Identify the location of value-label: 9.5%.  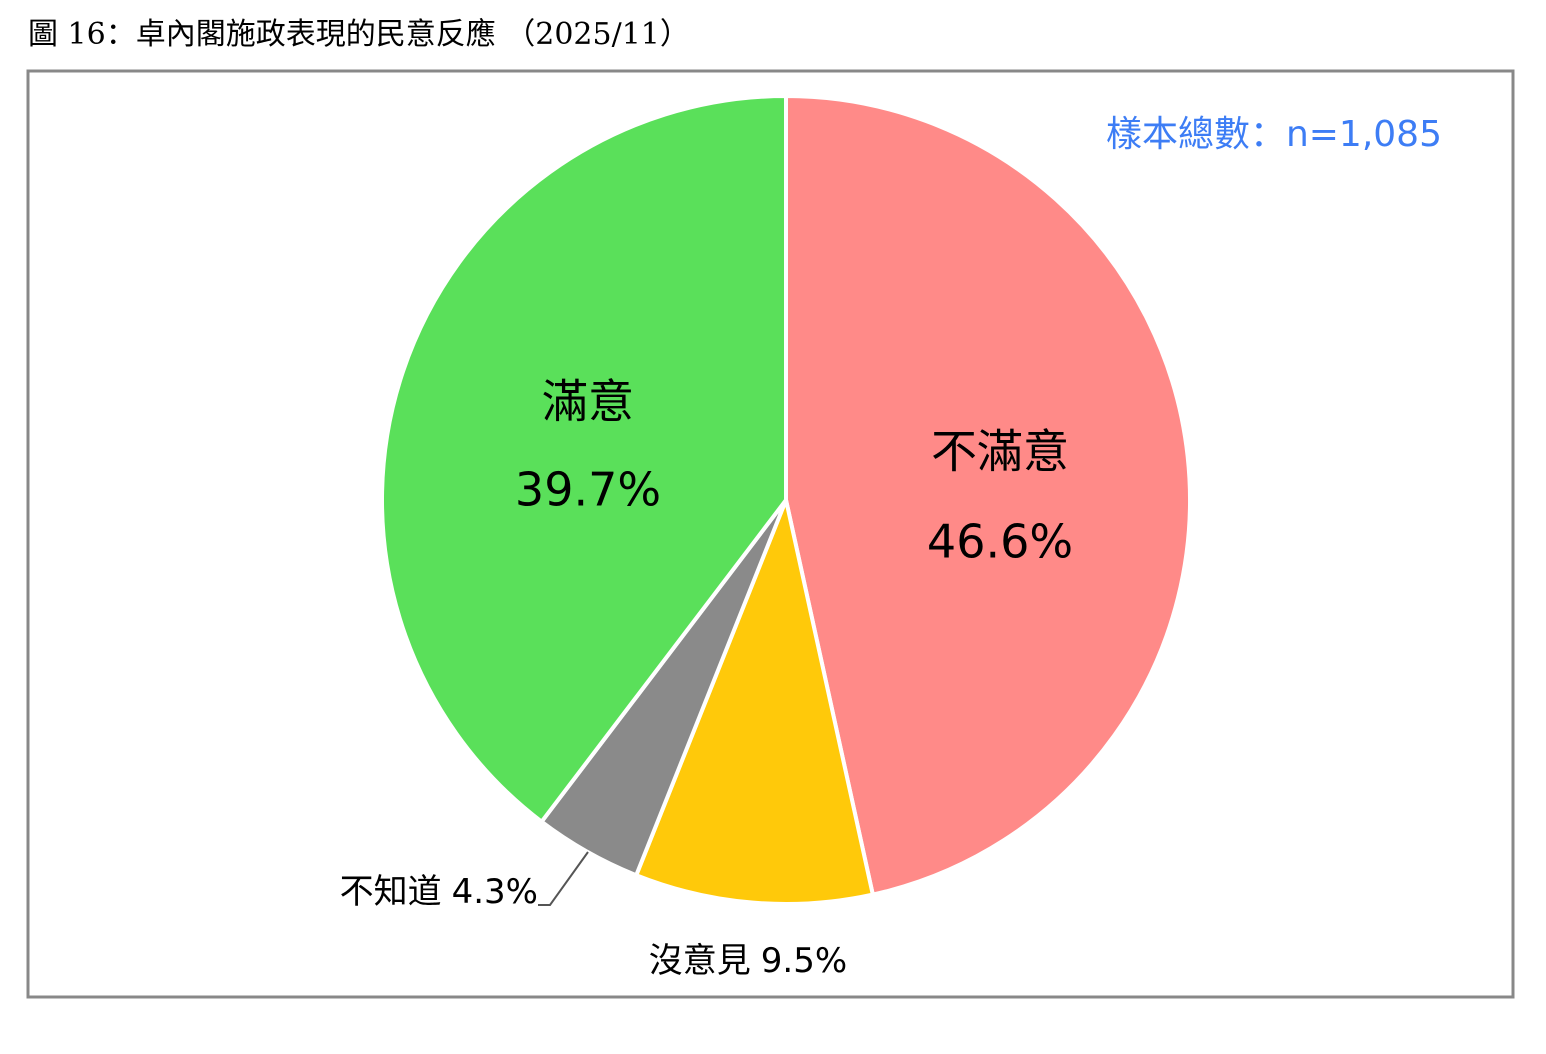
(804, 961).